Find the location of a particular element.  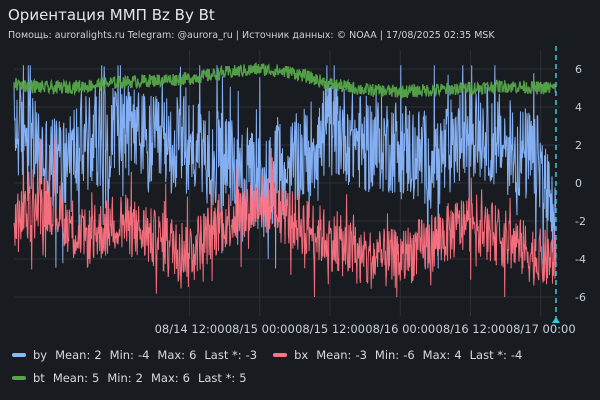

legend-item-bt: bt Mean: 5 Min: 2 Max: 6 Last *: 5 is located at coordinates (129, 378).